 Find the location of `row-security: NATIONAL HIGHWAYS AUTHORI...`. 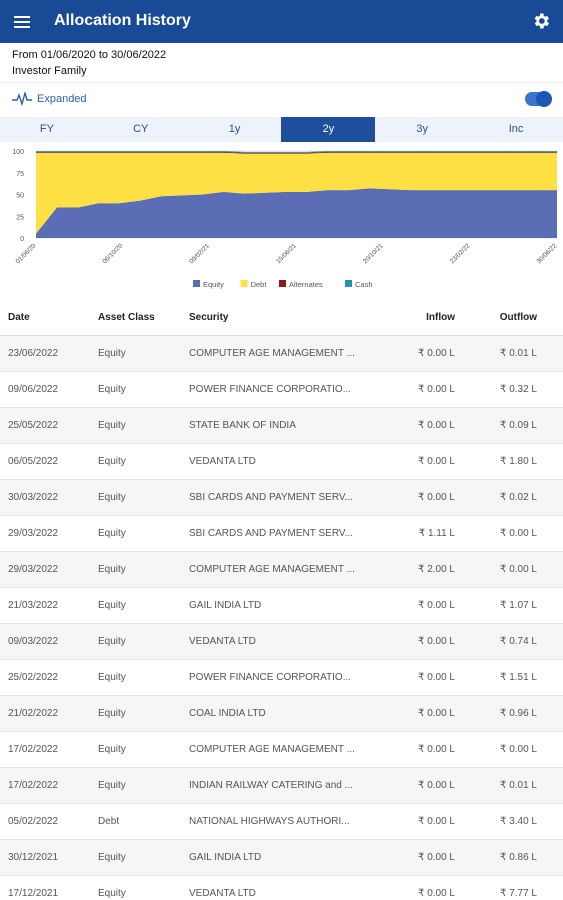

row-security: NATIONAL HIGHWAYS AUTHORI... is located at coordinates (269, 821).